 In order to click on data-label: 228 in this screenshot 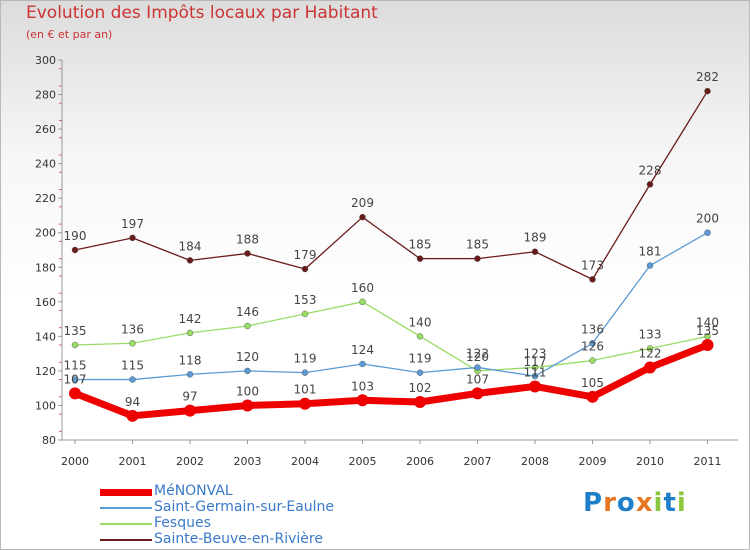, I will do `click(650, 170)`.